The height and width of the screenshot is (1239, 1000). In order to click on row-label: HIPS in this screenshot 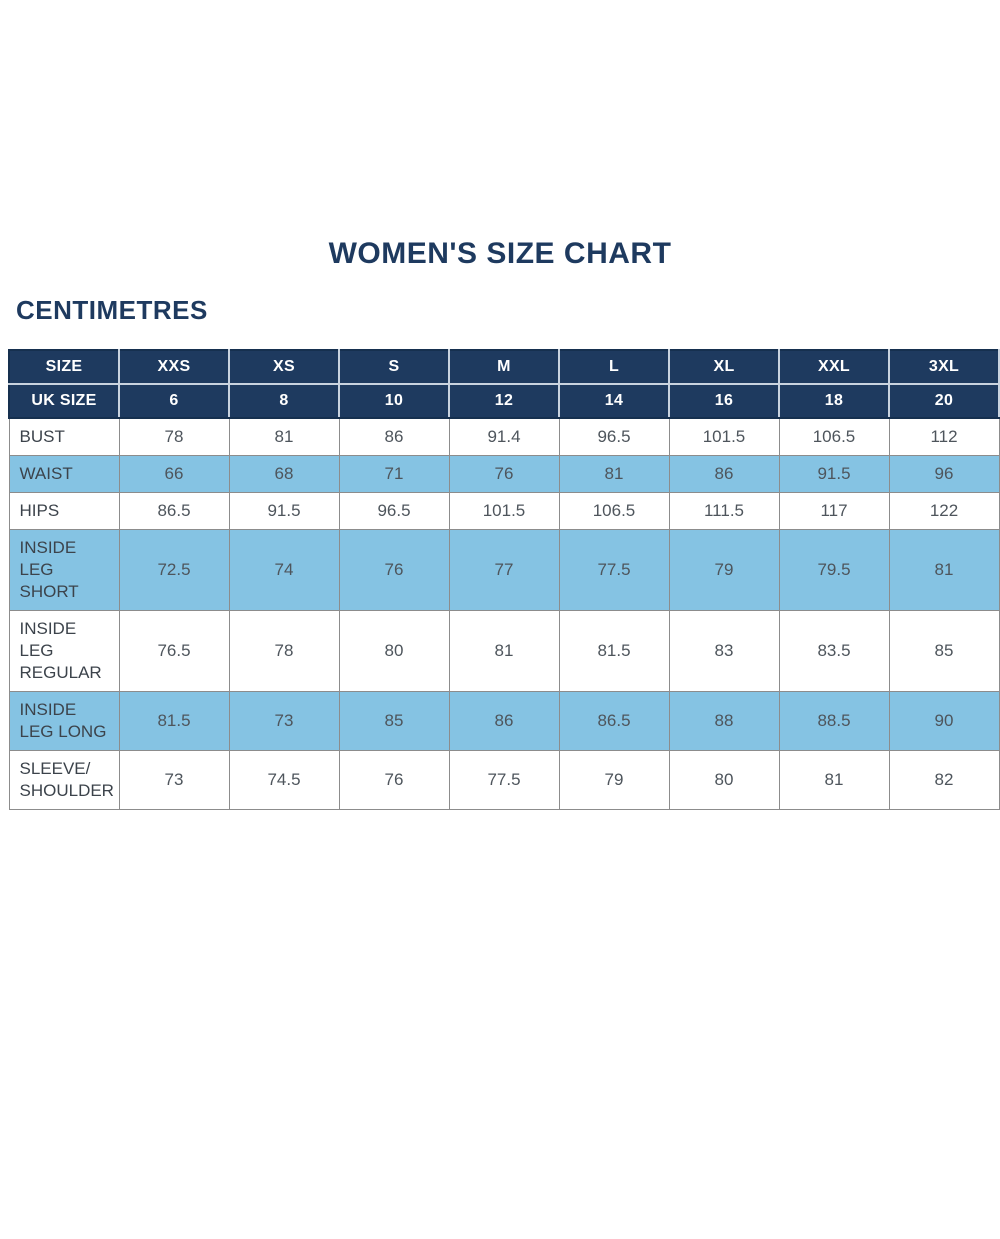, I will do `click(64, 511)`.